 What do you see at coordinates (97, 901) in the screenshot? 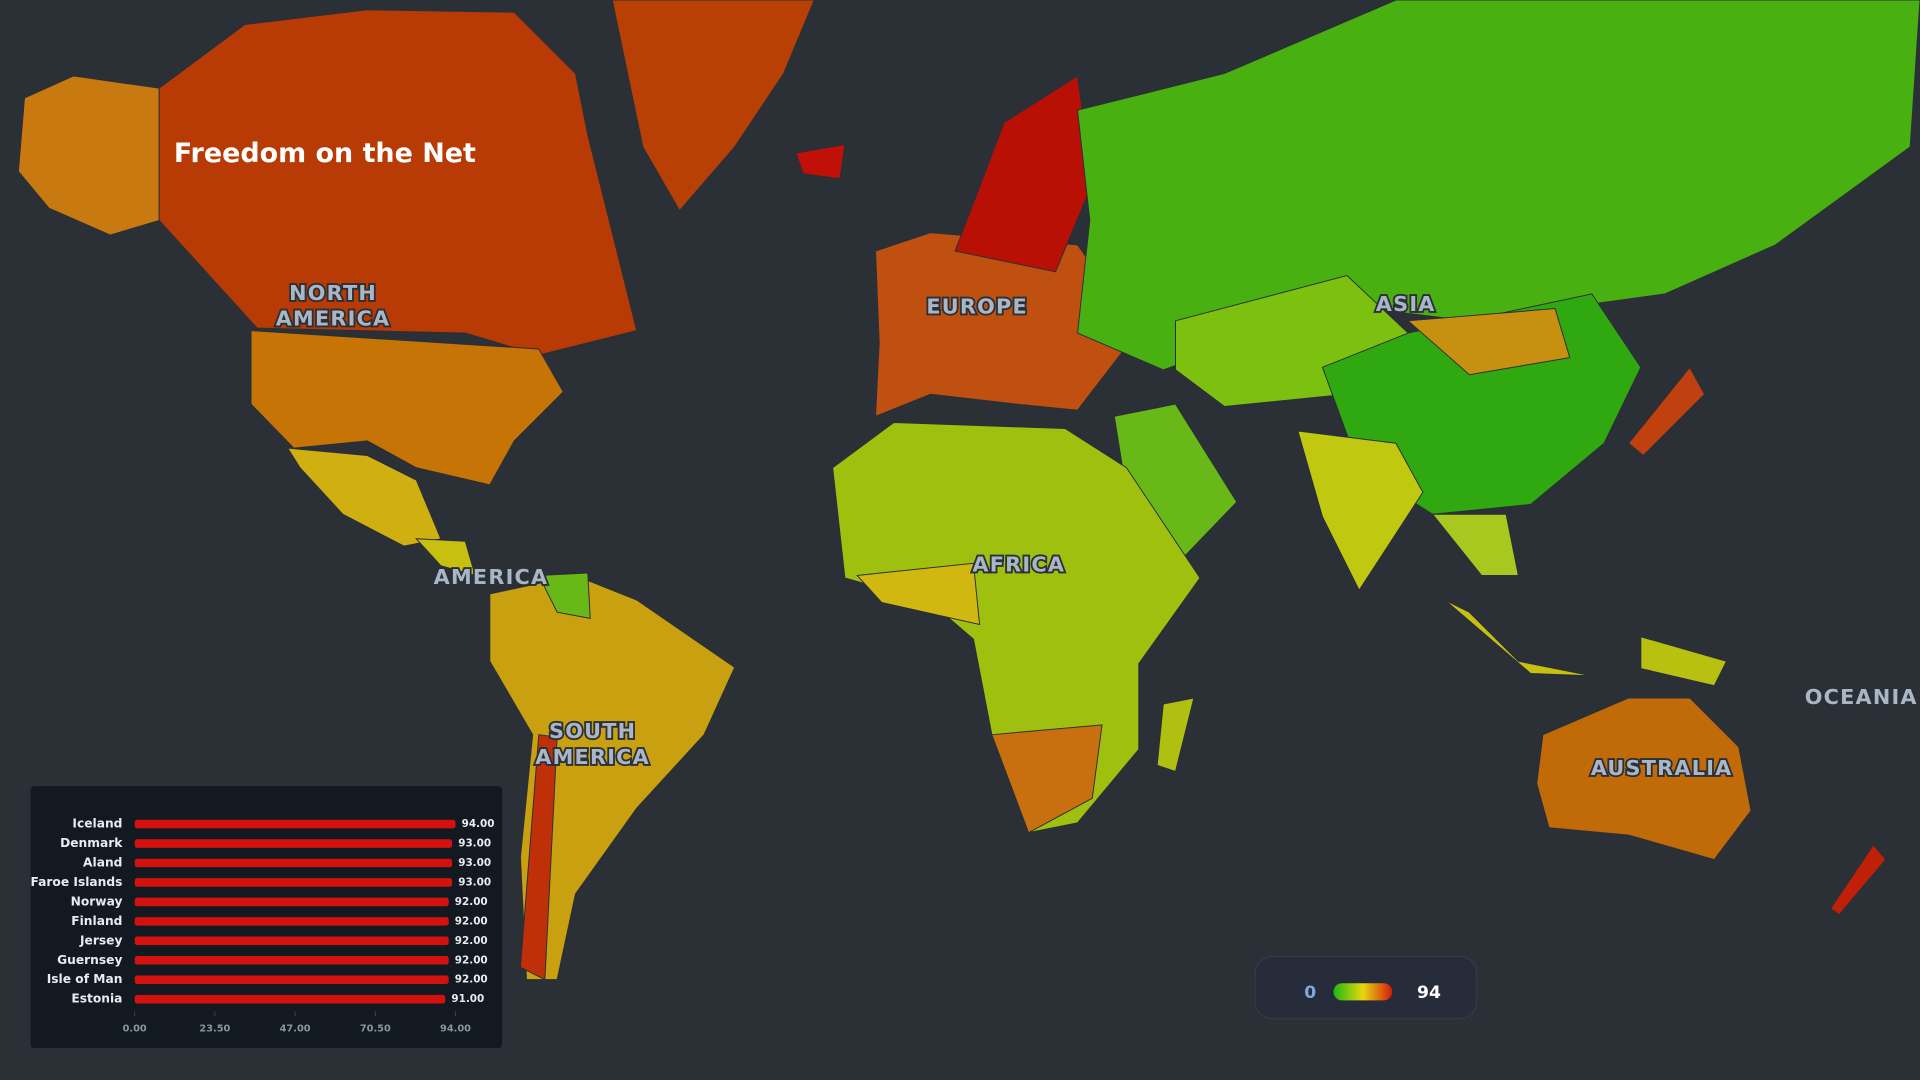
I see `category-label: Norway` at bounding box center [97, 901].